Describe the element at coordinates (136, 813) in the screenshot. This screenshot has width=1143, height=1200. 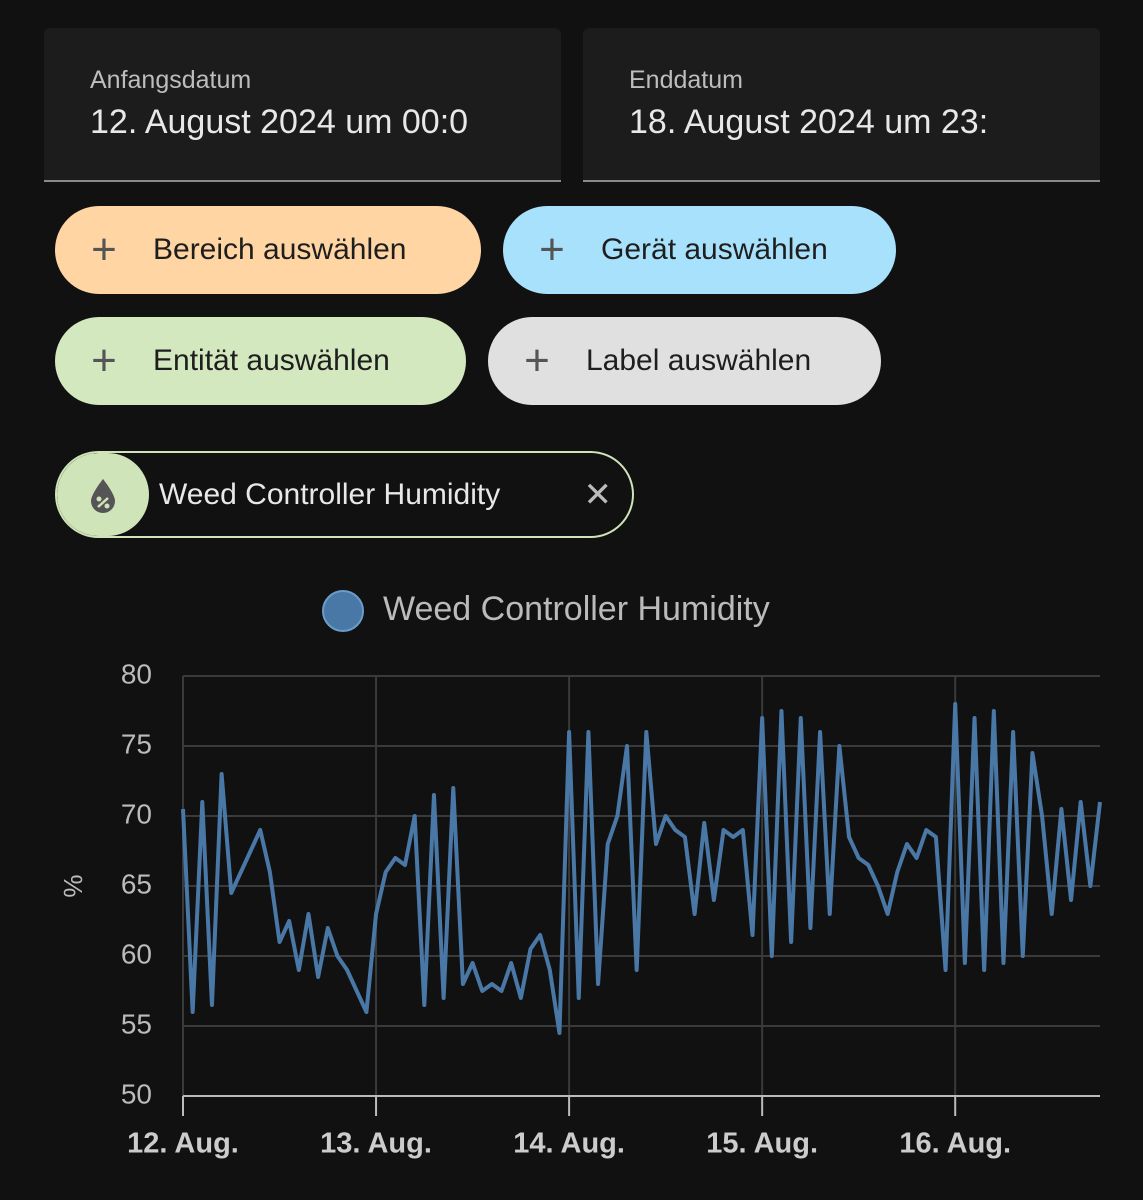
I see `y-tick-label: 70` at that location.